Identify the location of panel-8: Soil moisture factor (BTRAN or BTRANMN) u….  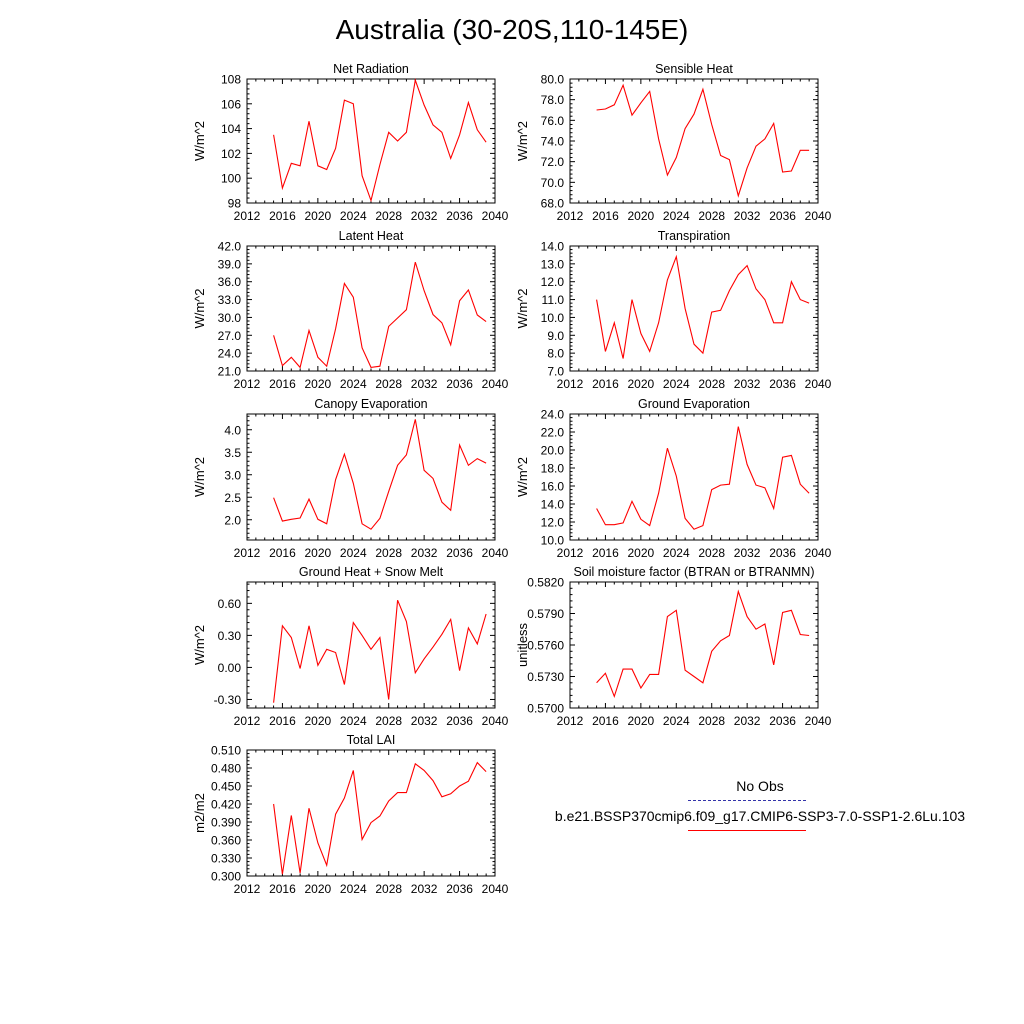
(673, 646).